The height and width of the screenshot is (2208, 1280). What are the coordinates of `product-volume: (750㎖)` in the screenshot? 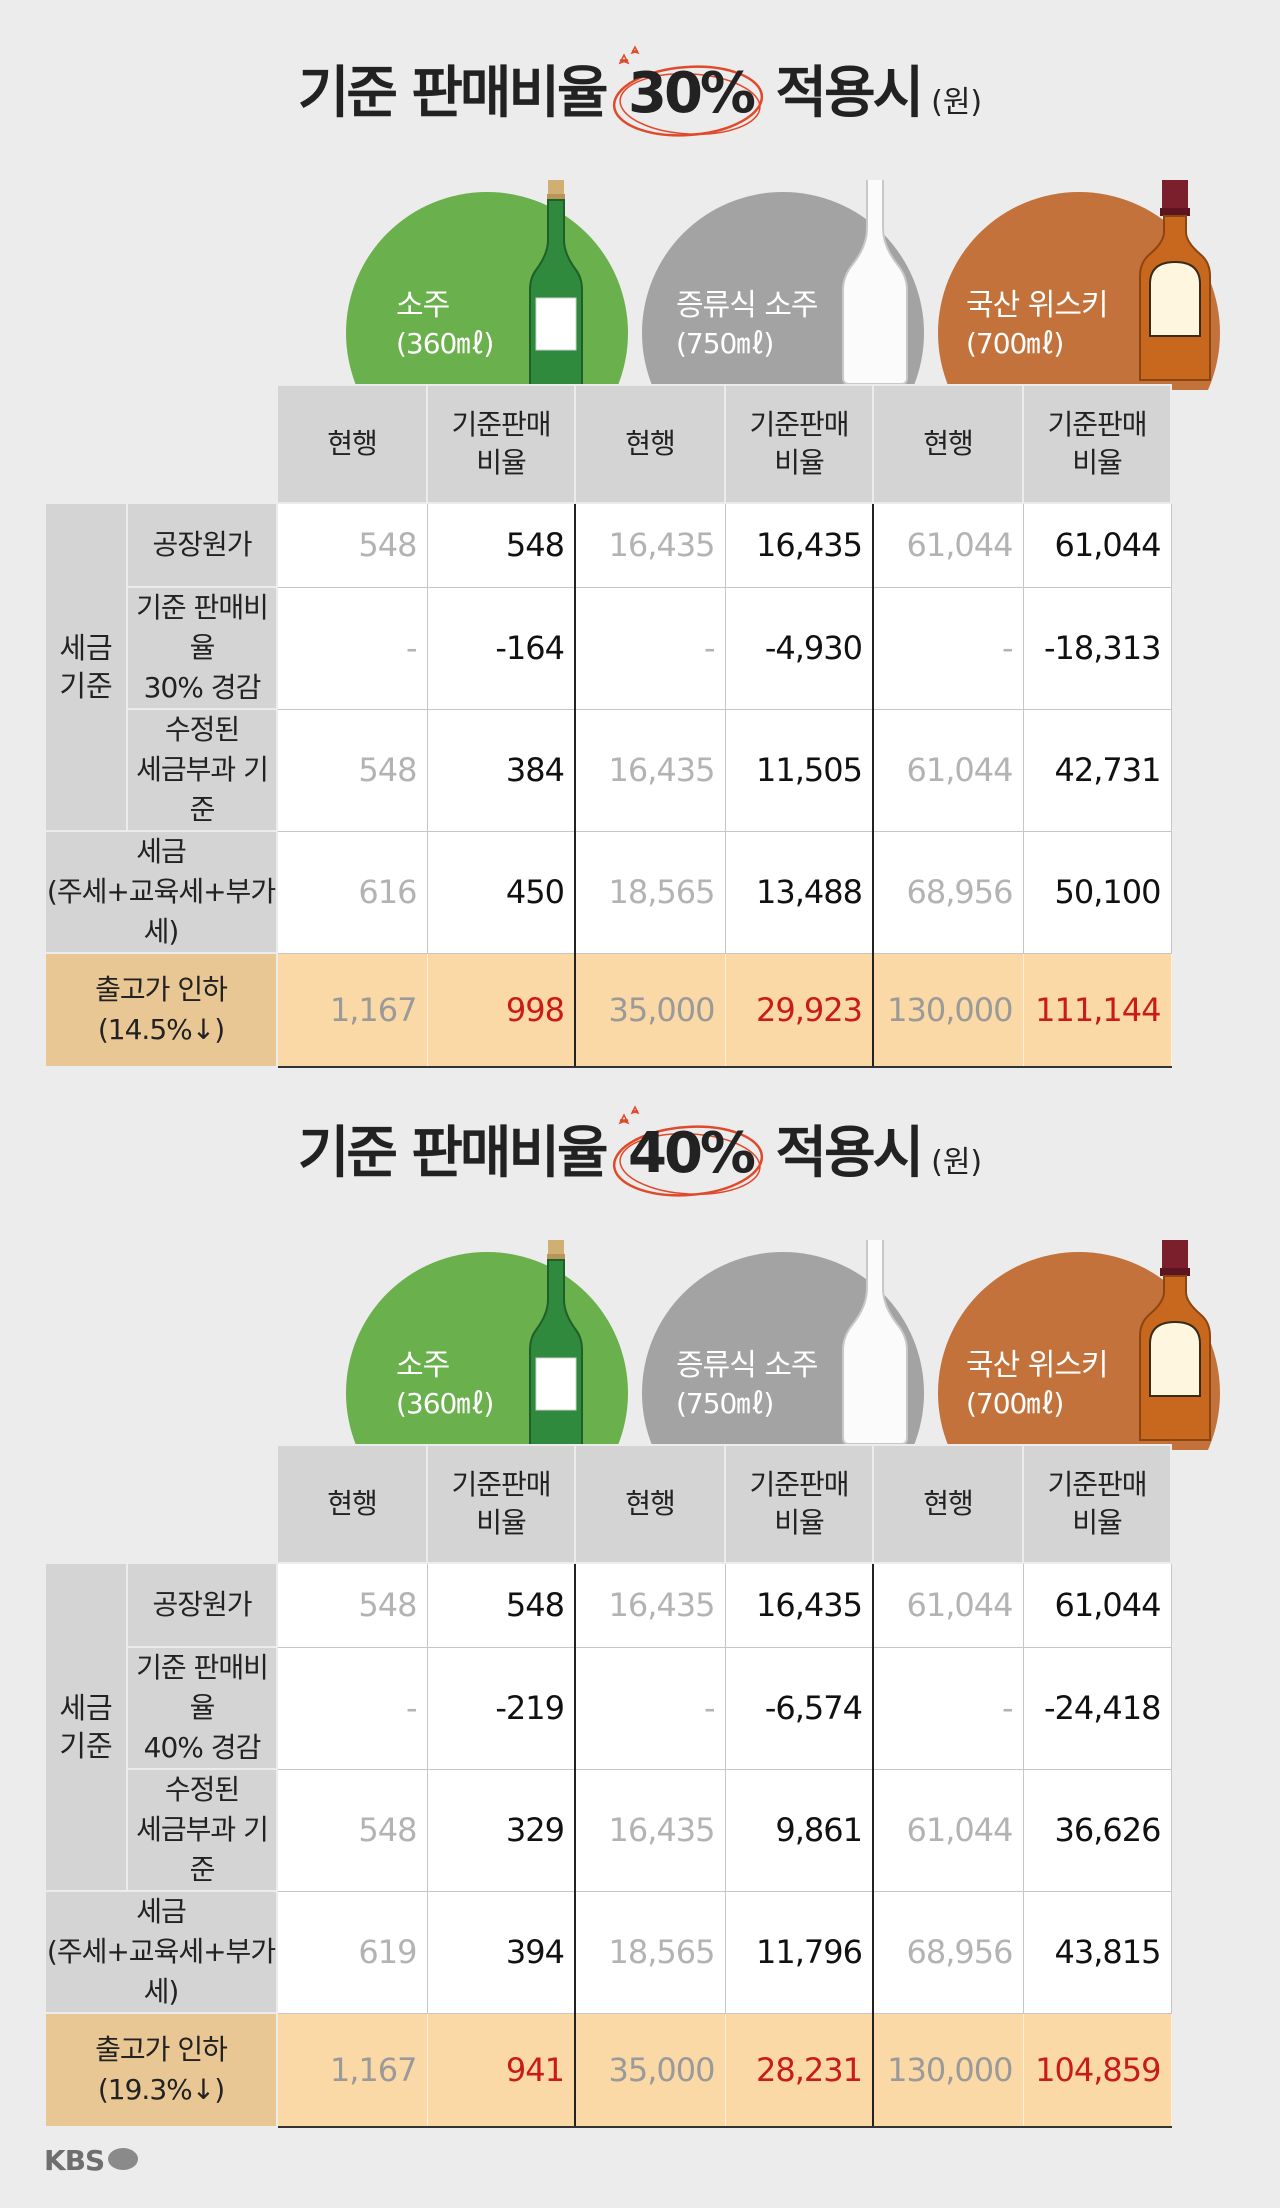 It's located at (725, 343).